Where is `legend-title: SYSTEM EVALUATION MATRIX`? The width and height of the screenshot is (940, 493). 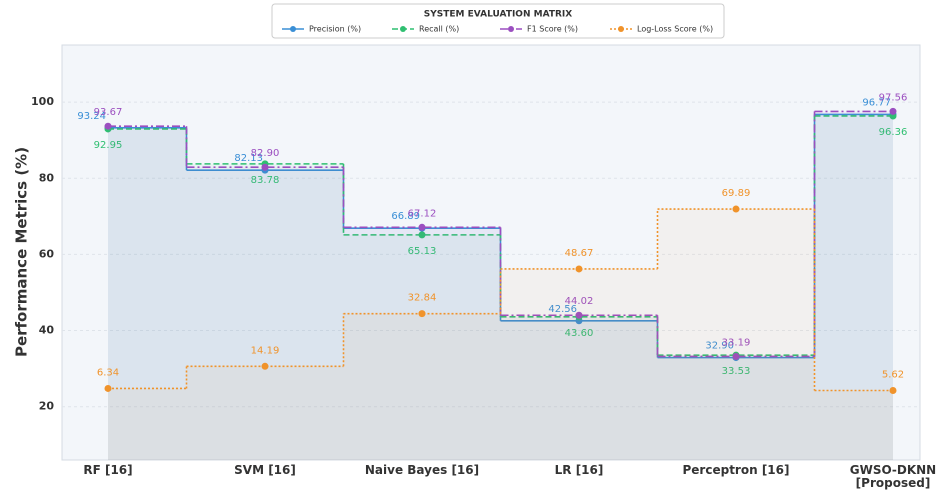 legend-title: SYSTEM EVALUATION MATRIX is located at coordinates (498, 15).